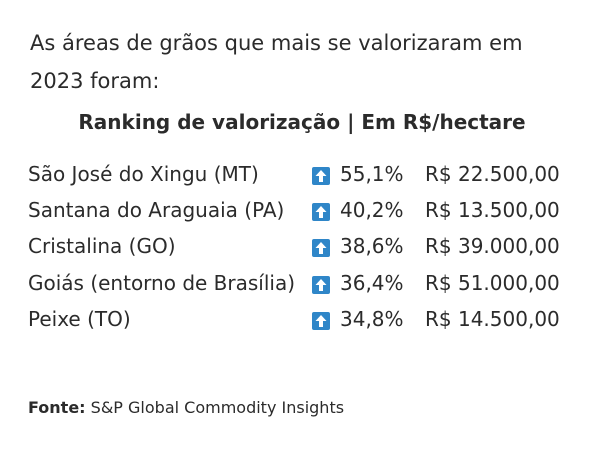  I want to click on percent-change: 55,1%, so click(372, 174).